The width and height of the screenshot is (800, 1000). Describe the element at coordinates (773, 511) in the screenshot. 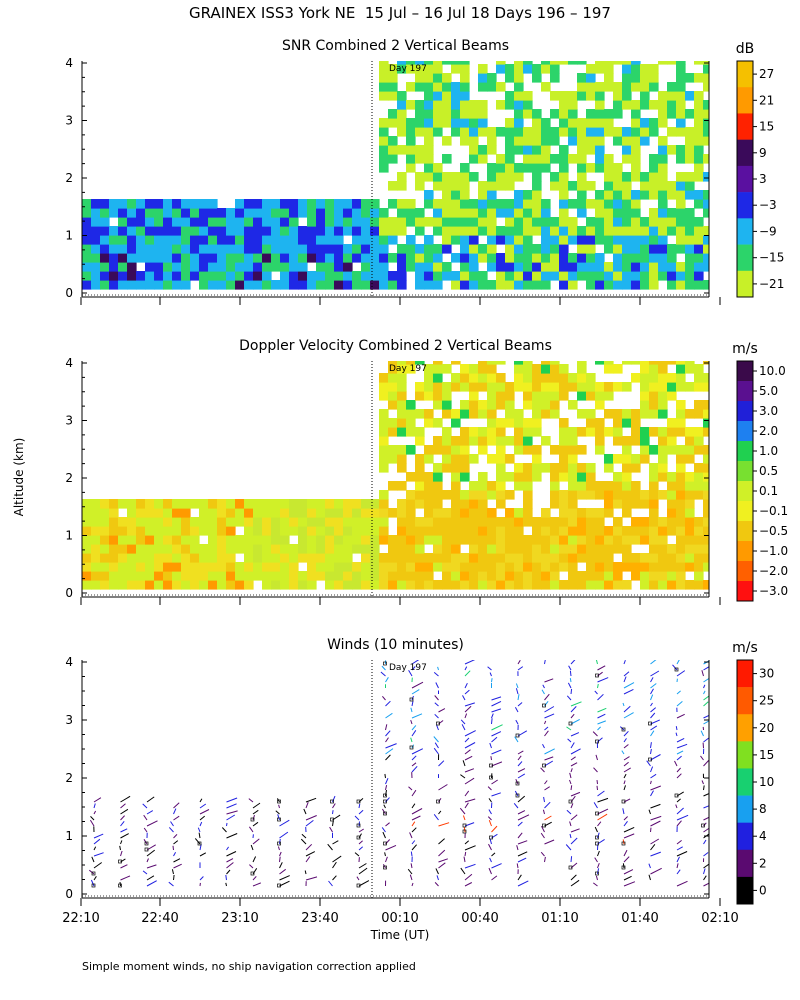

I see `colorbar-label: −0.1` at that location.